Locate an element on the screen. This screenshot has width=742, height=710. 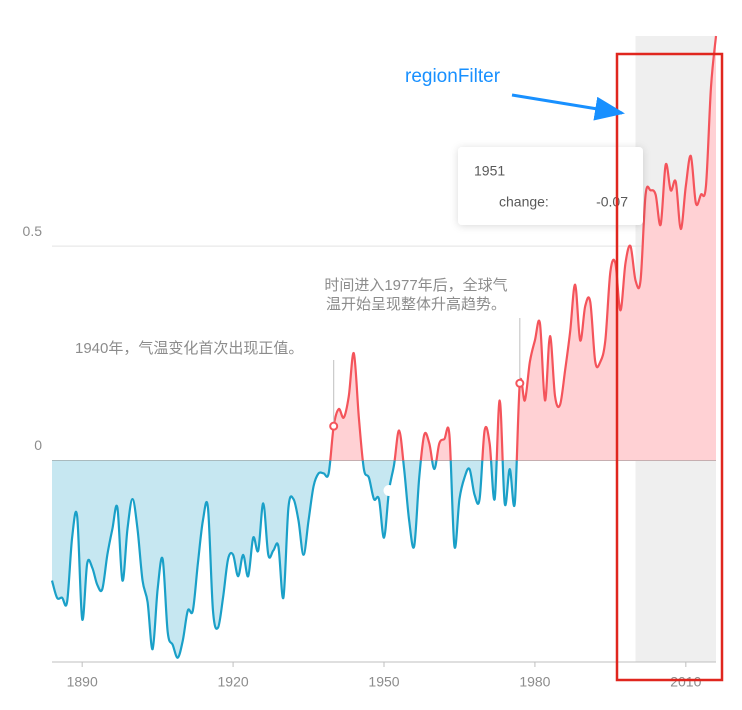
callout-text: regionFilter is located at coordinates (453, 76).